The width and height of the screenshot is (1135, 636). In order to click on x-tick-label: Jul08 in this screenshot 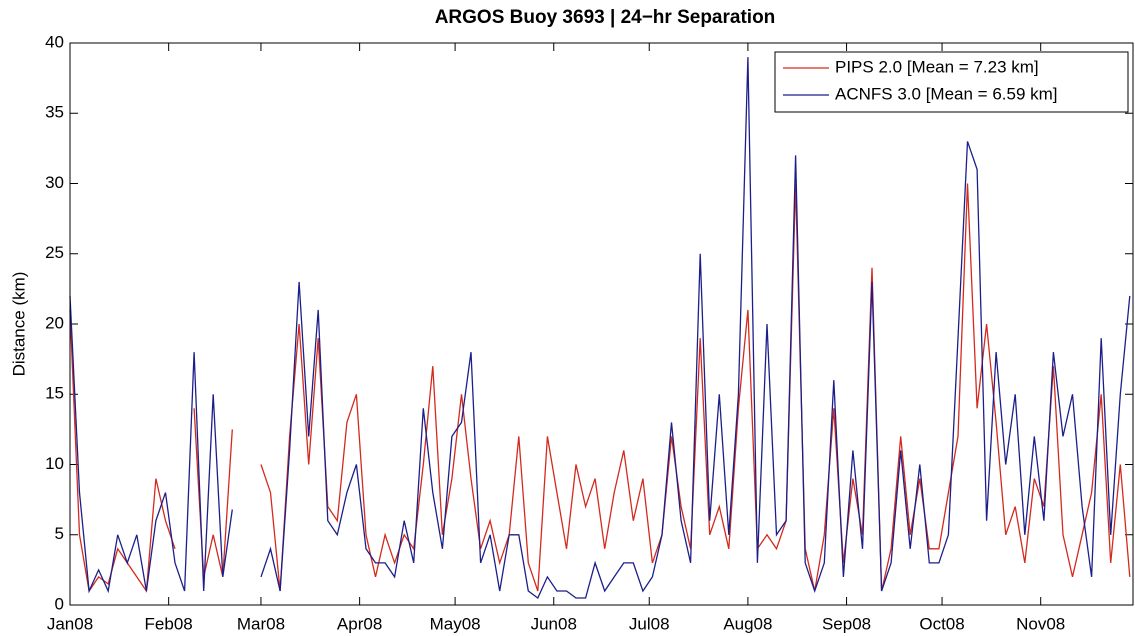, I will do `click(649, 623)`.